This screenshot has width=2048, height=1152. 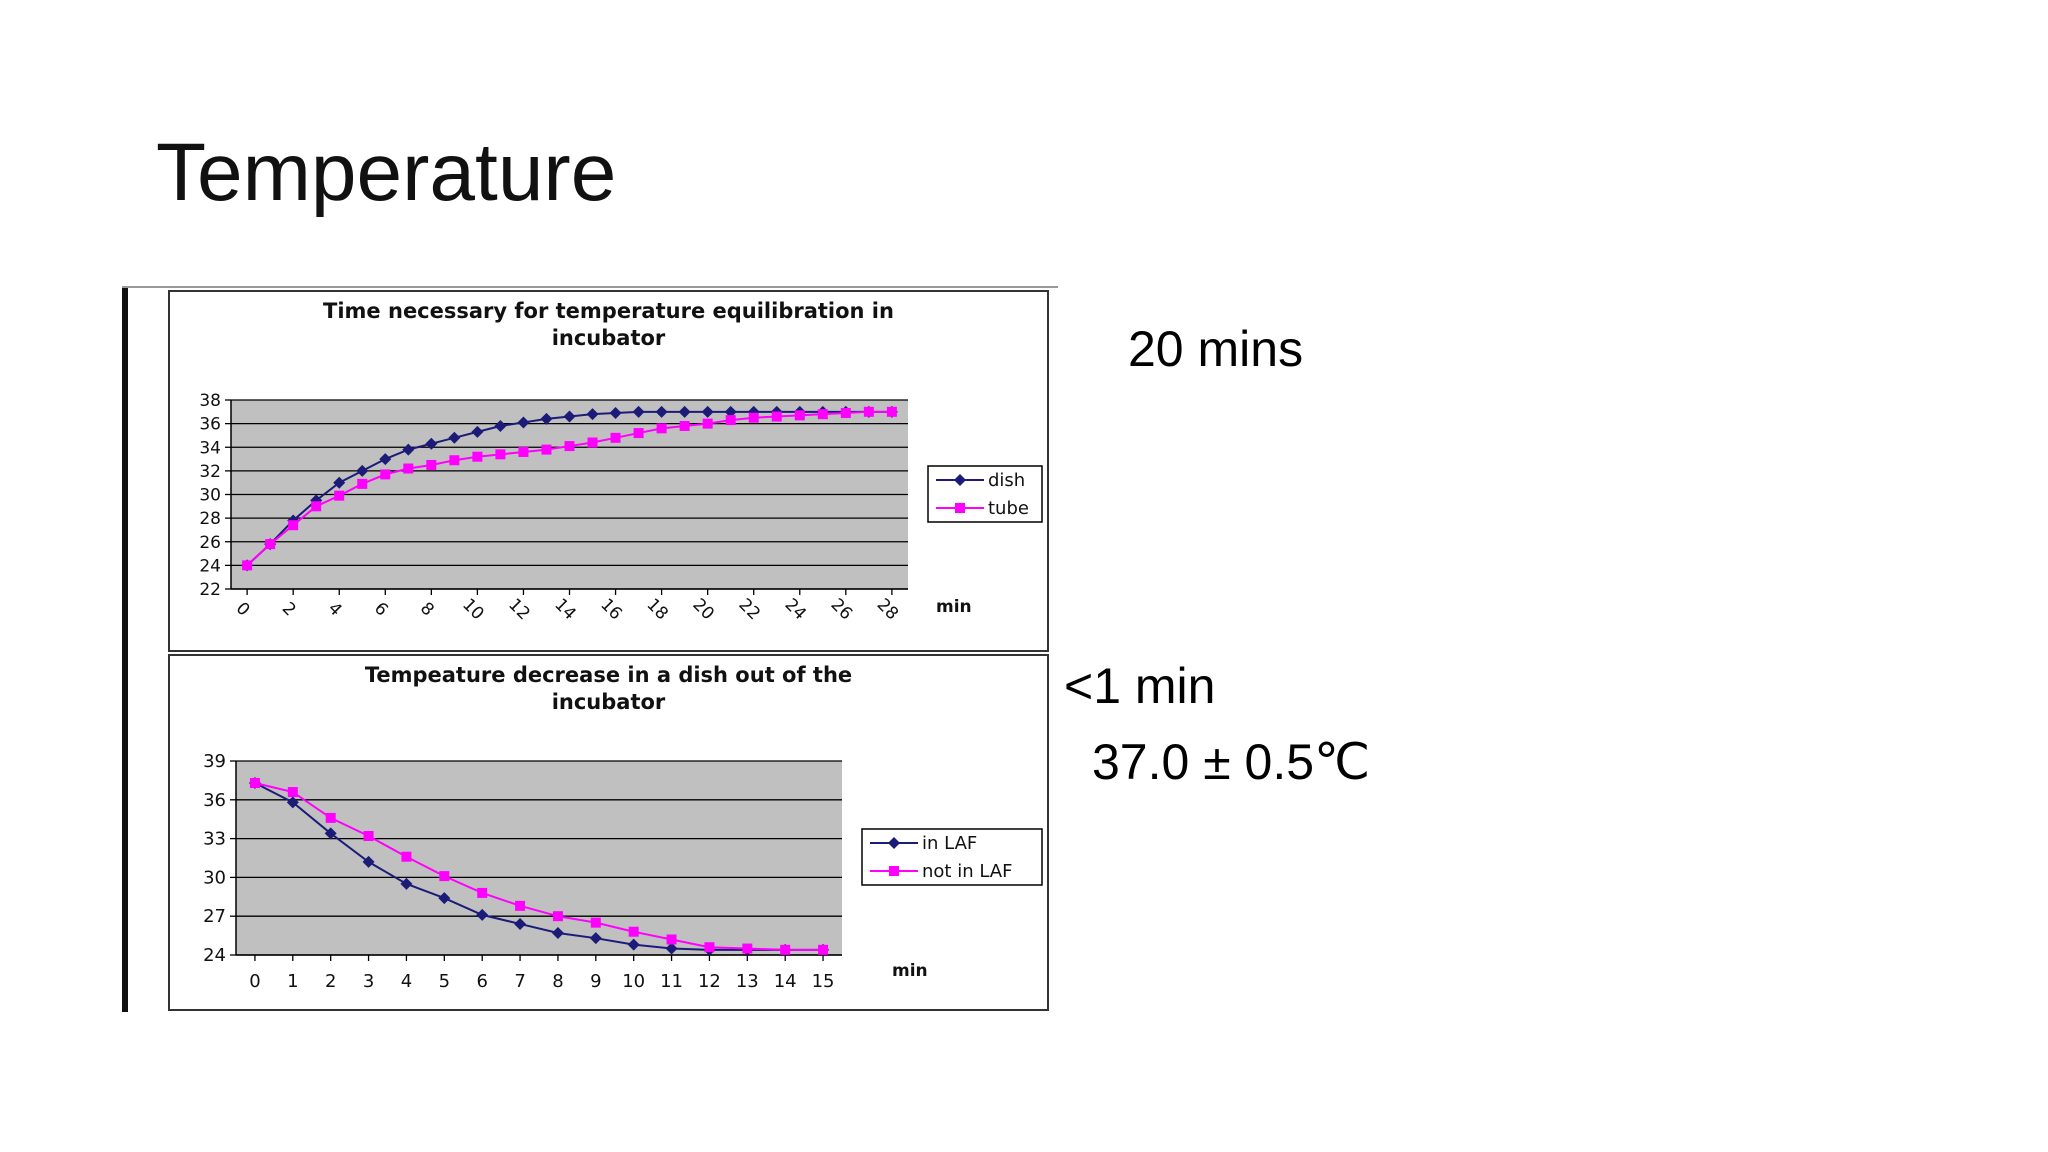 What do you see at coordinates (671, 981) in the screenshot?
I see `x-tick-label: 11` at bounding box center [671, 981].